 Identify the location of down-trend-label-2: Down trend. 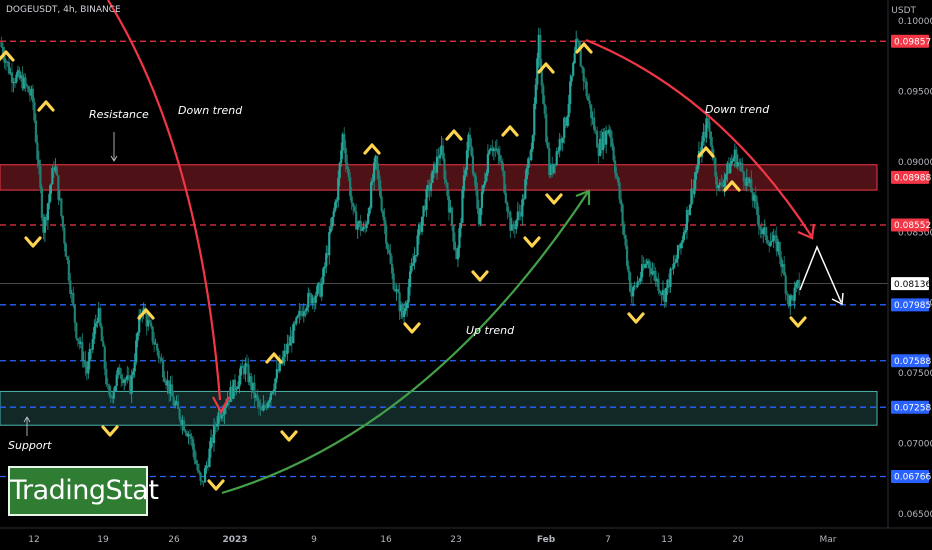
(737, 109).